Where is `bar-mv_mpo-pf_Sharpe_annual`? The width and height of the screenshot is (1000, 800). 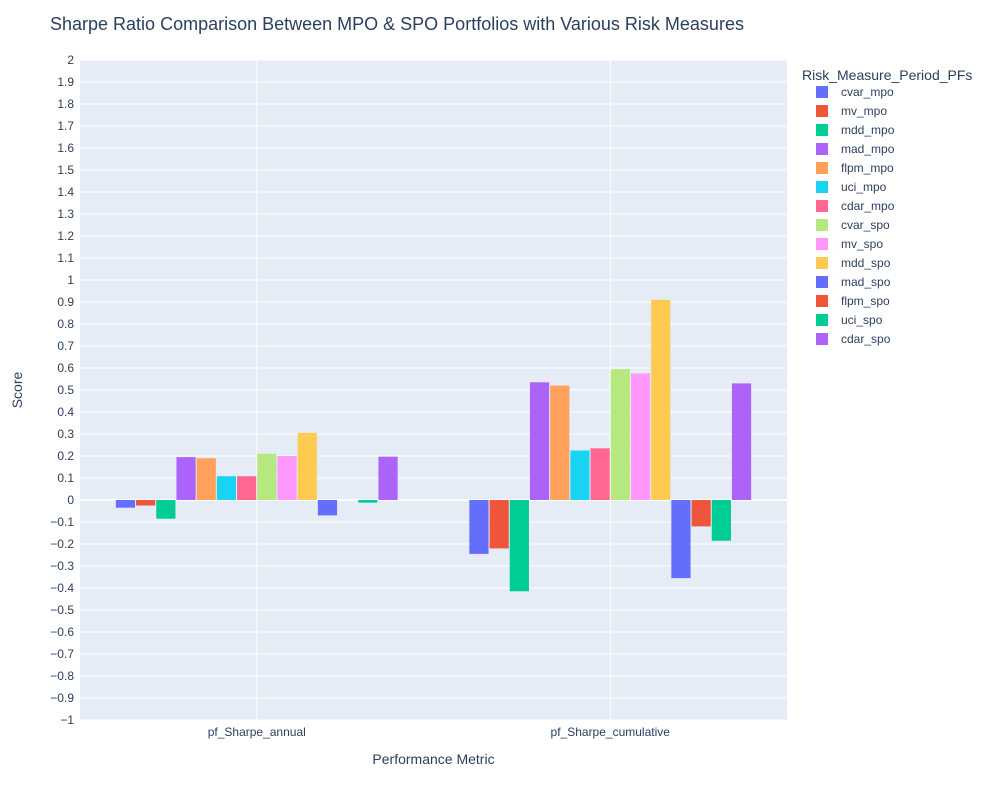 bar-mv_mpo-pf_Sharpe_annual is located at coordinates (146, 503).